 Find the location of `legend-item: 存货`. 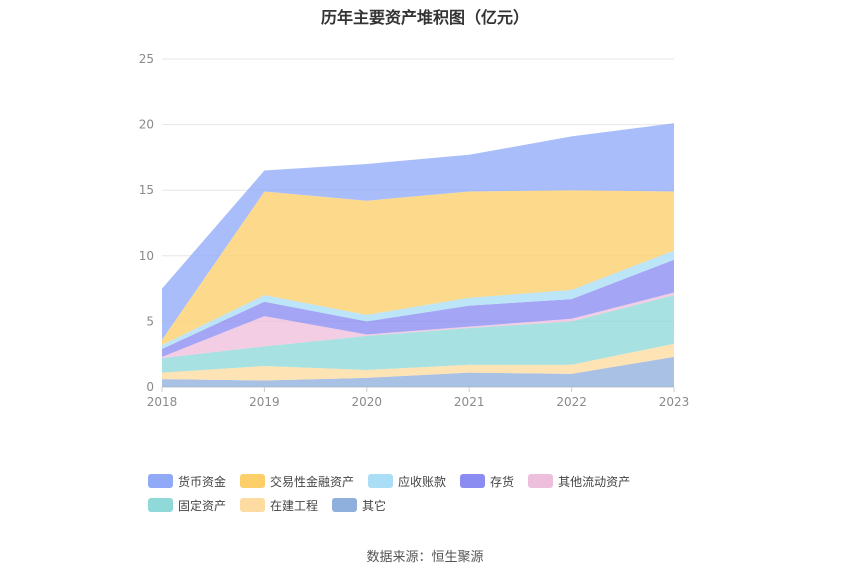

legend-item: 存货 is located at coordinates (487, 481).